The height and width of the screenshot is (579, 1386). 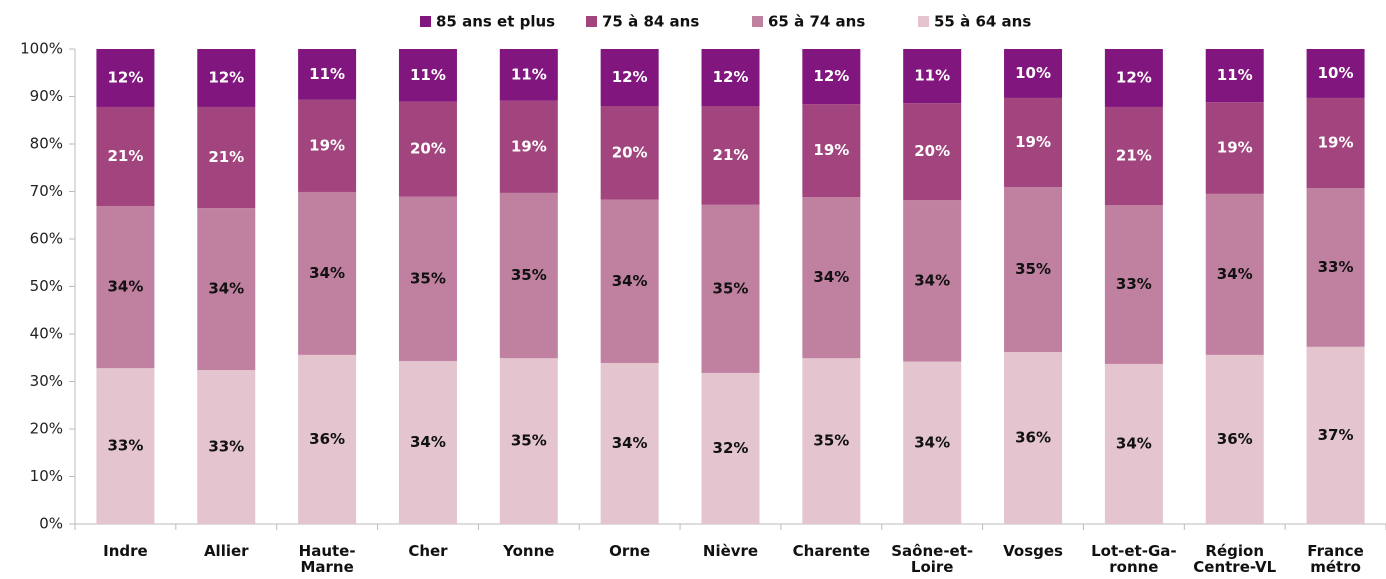 I want to click on x-tick-label: Indre, so click(x=125, y=551).